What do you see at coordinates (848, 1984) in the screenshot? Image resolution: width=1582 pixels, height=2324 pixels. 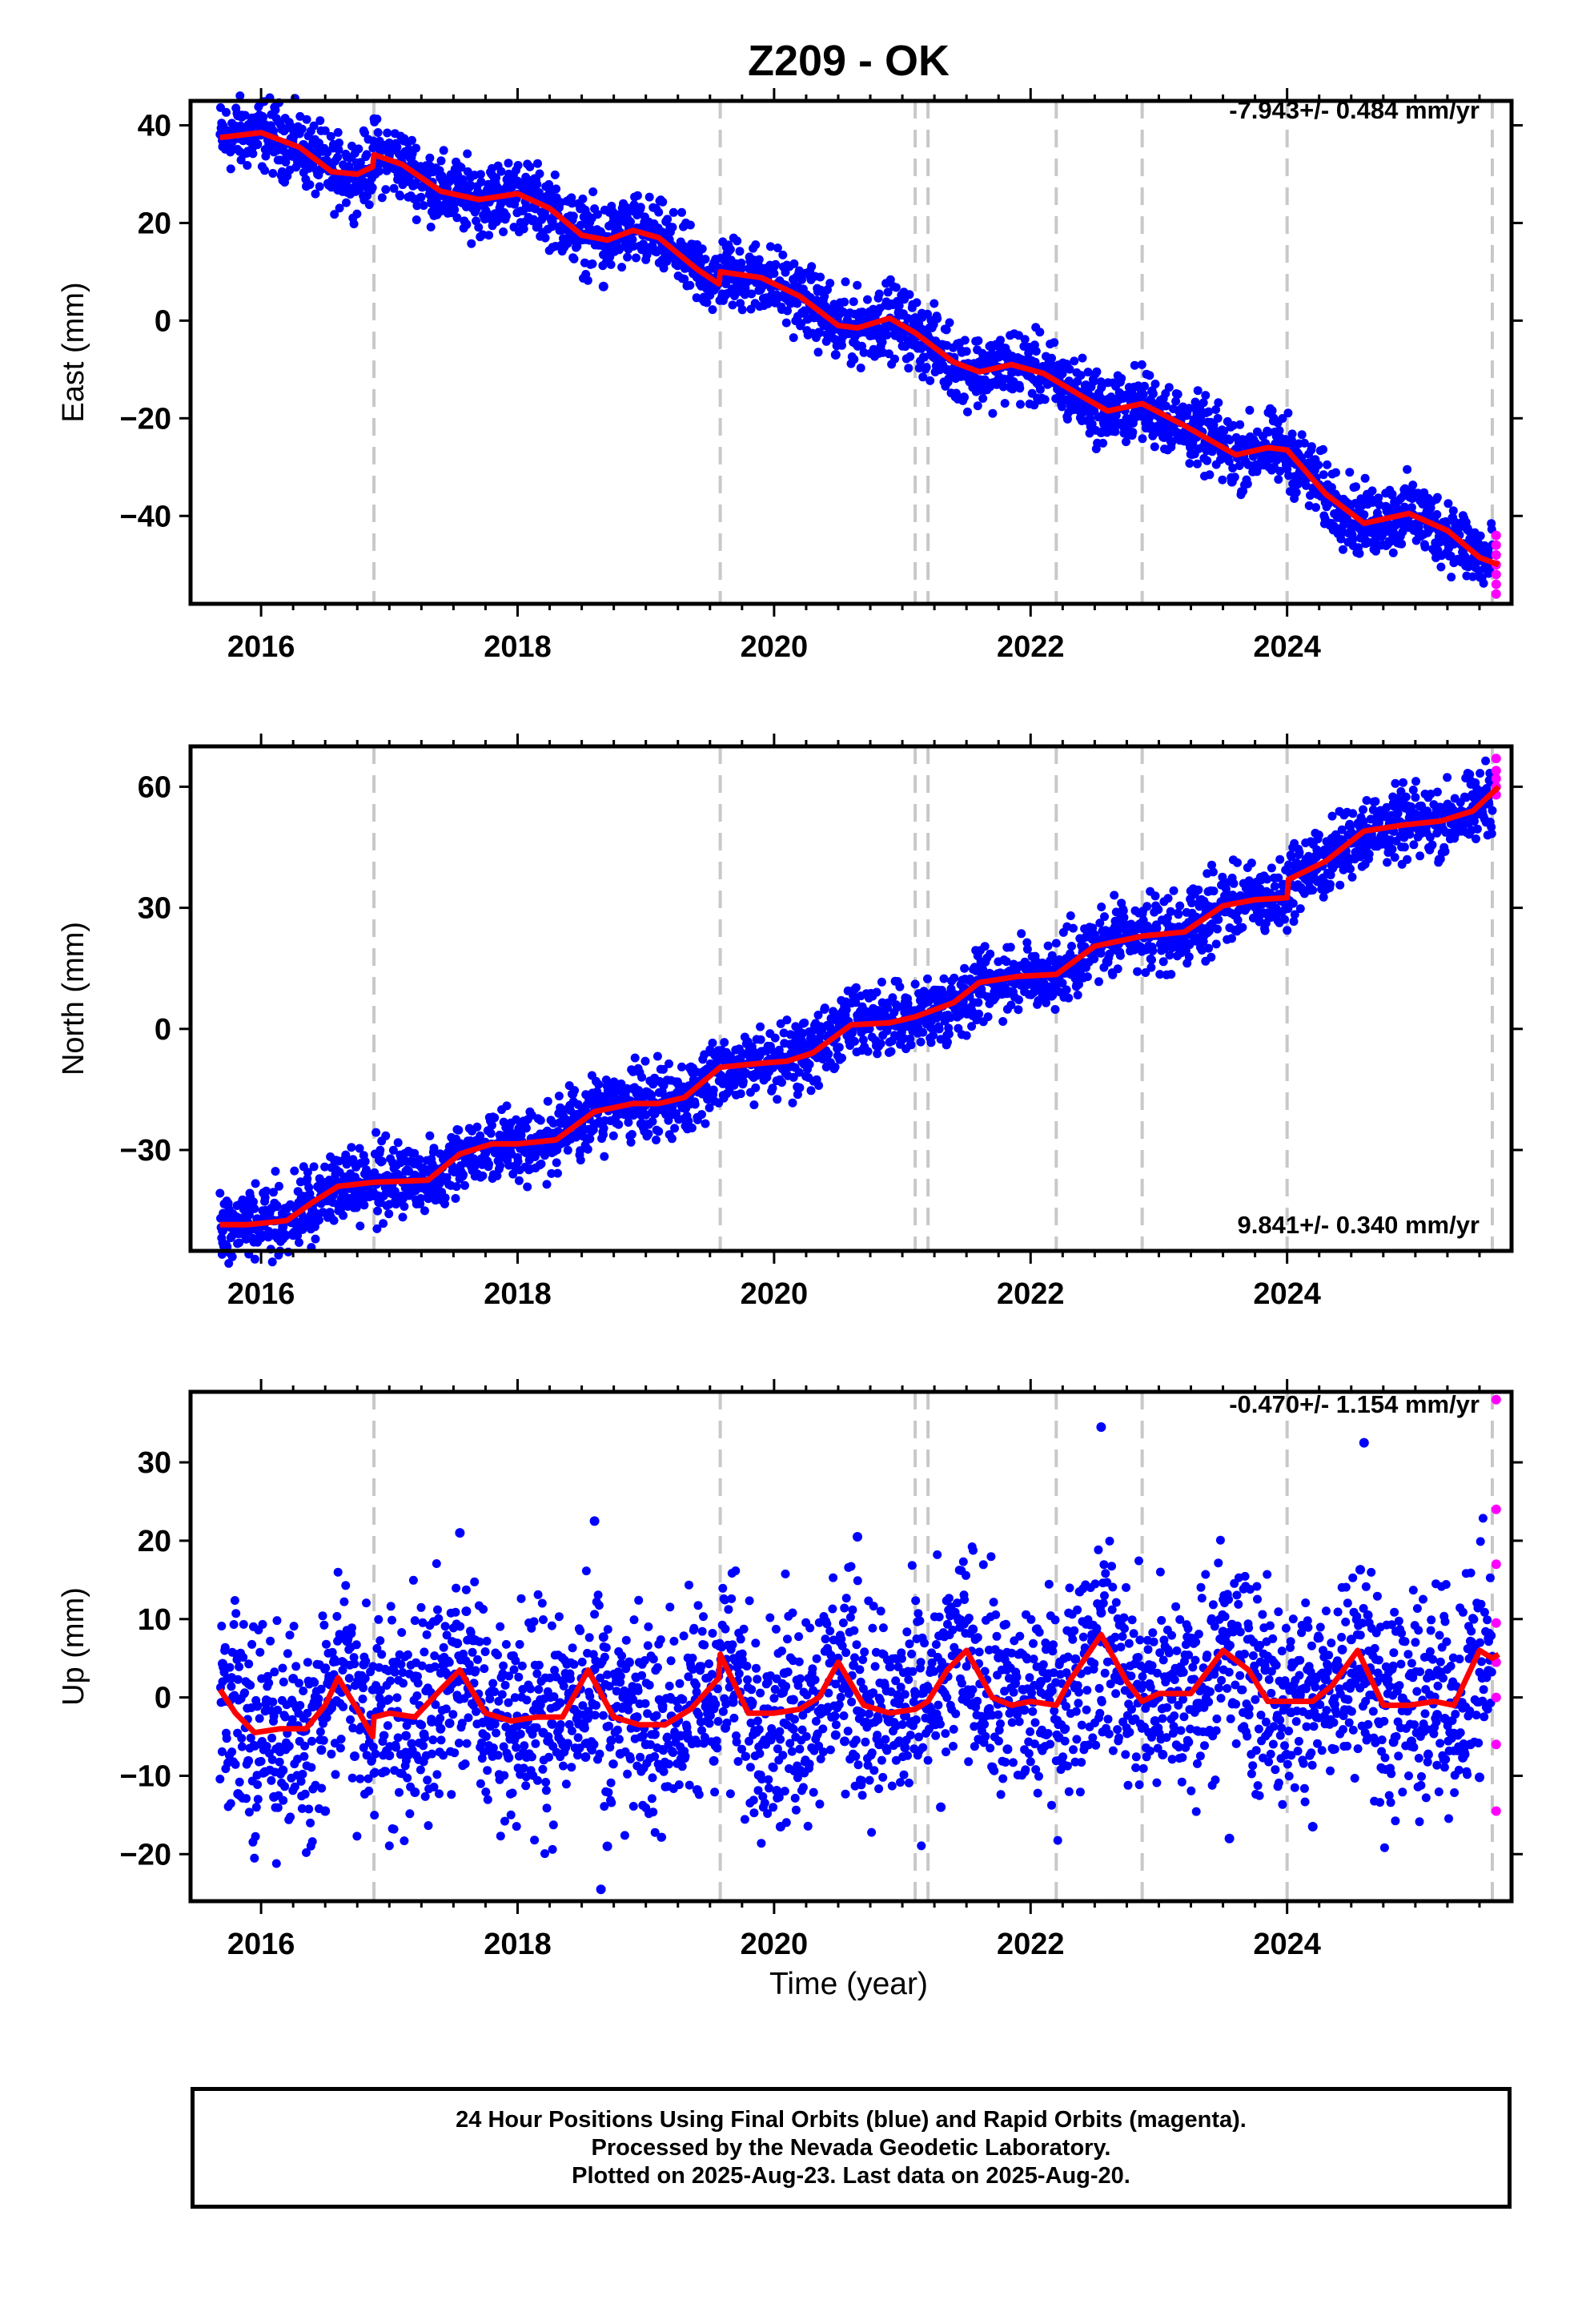 I see `x-axis-label: Time (year)` at bounding box center [848, 1984].